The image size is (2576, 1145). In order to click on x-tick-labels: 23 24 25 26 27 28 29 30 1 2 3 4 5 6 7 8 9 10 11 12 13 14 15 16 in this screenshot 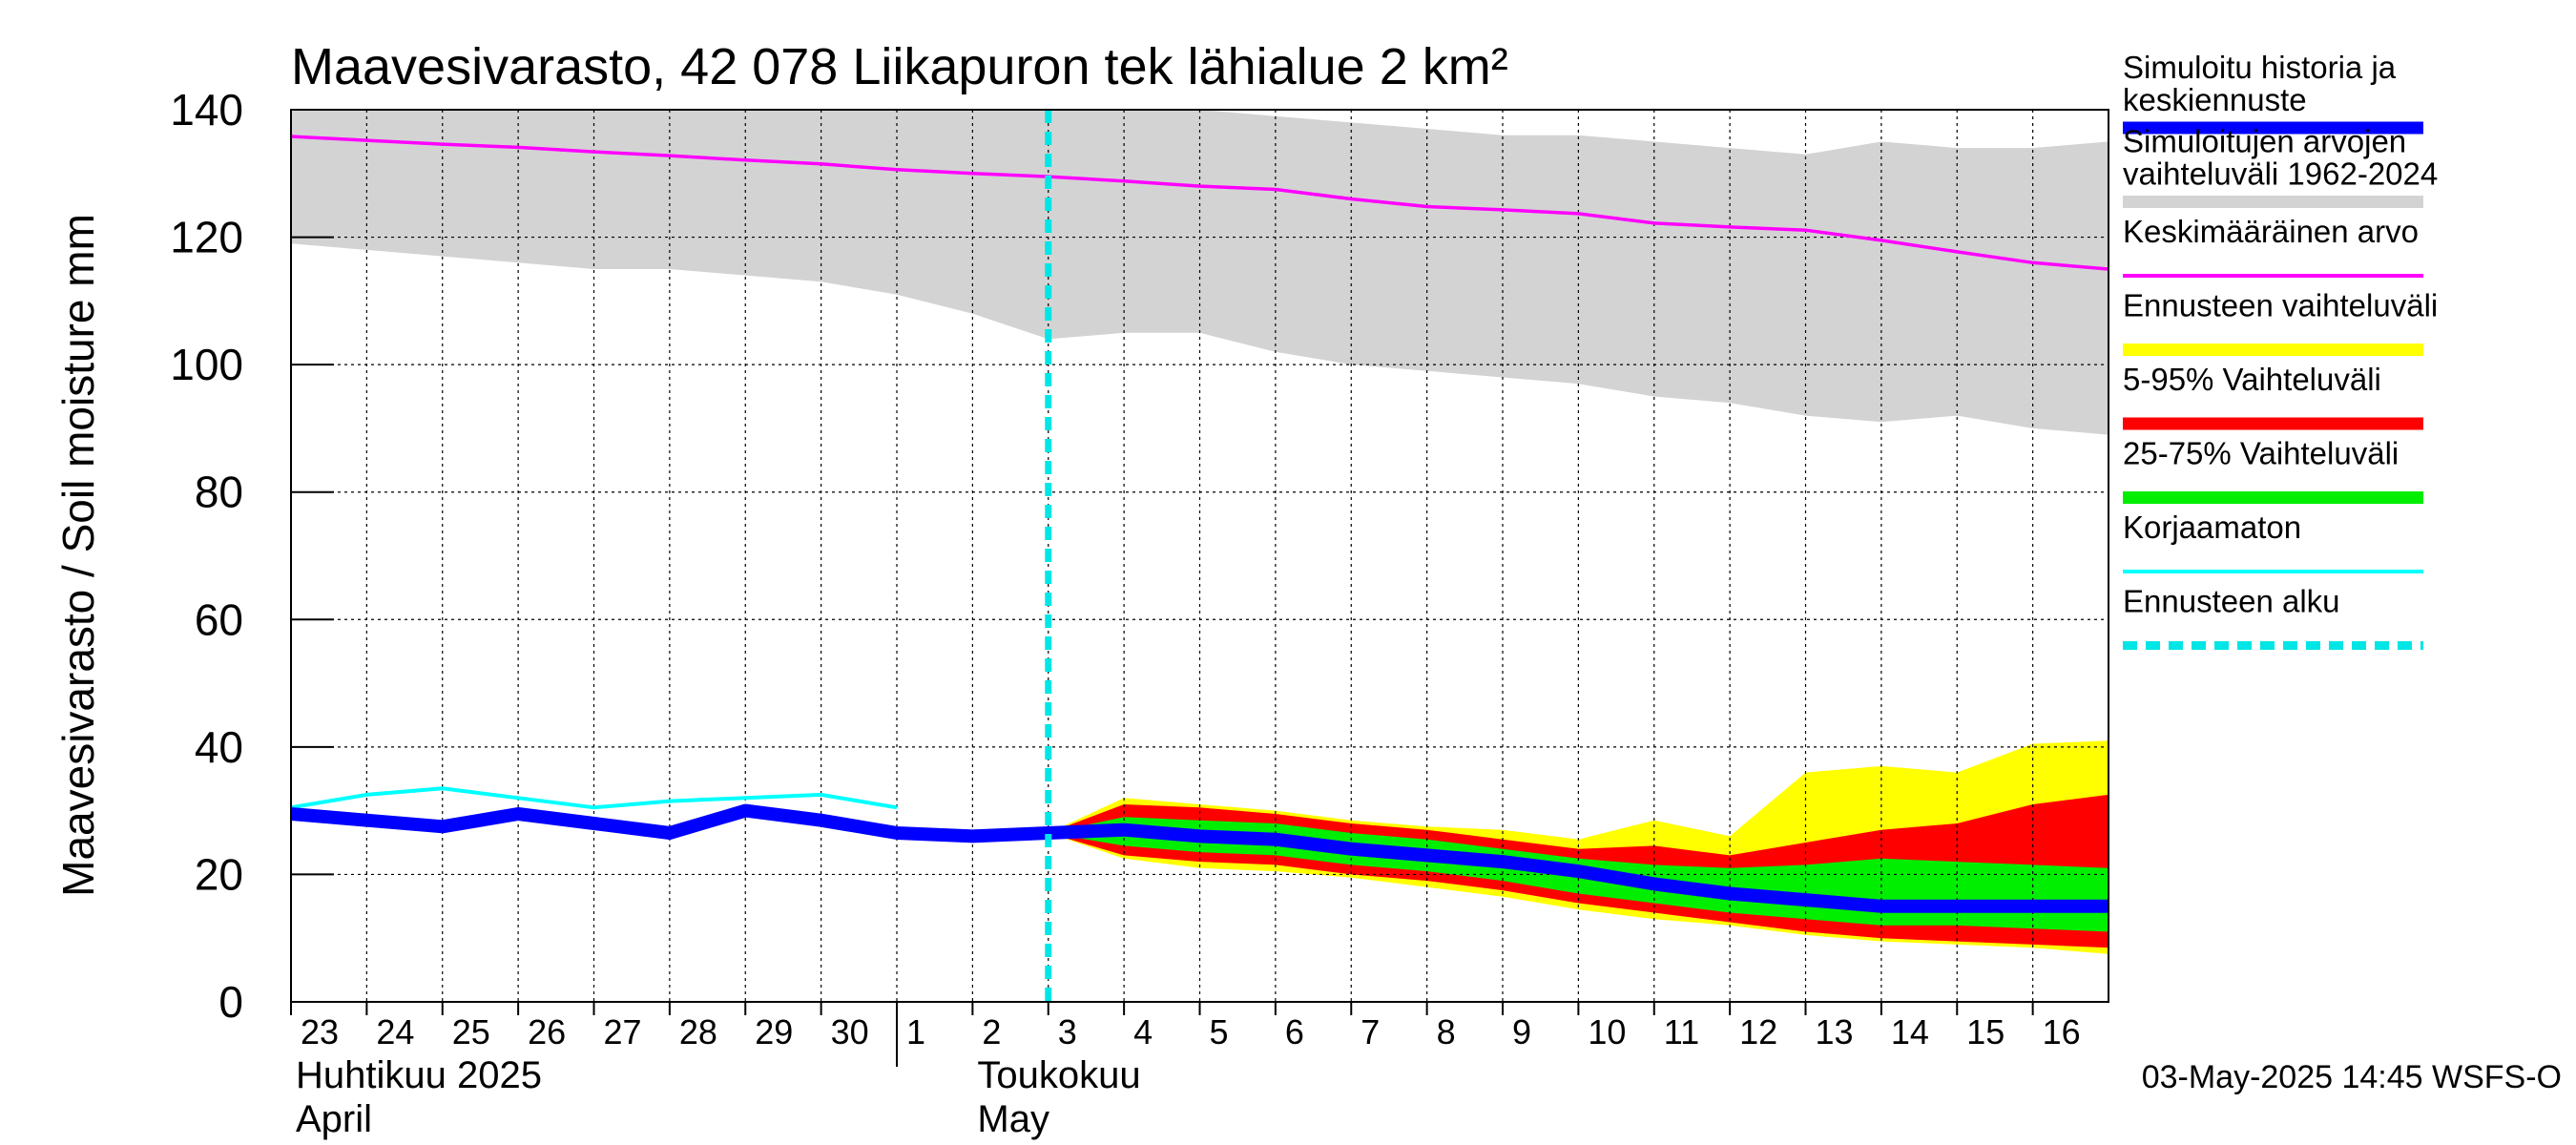, I will do `click(1191, 1031)`.